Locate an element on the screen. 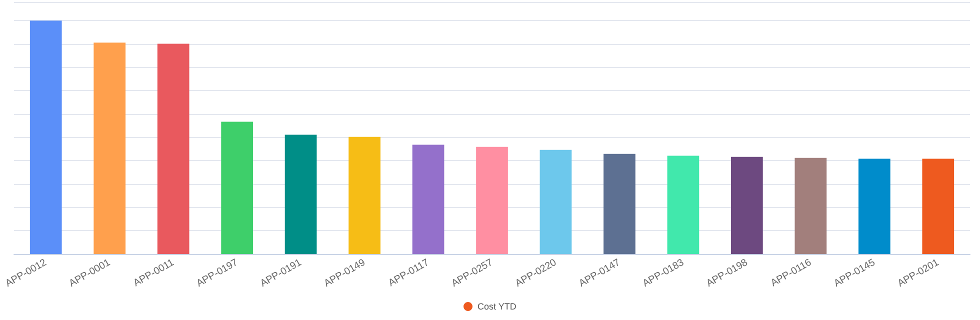 This screenshot has width=980, height=320. legend-label: Cost YTD is located at coordinates (497, 307).